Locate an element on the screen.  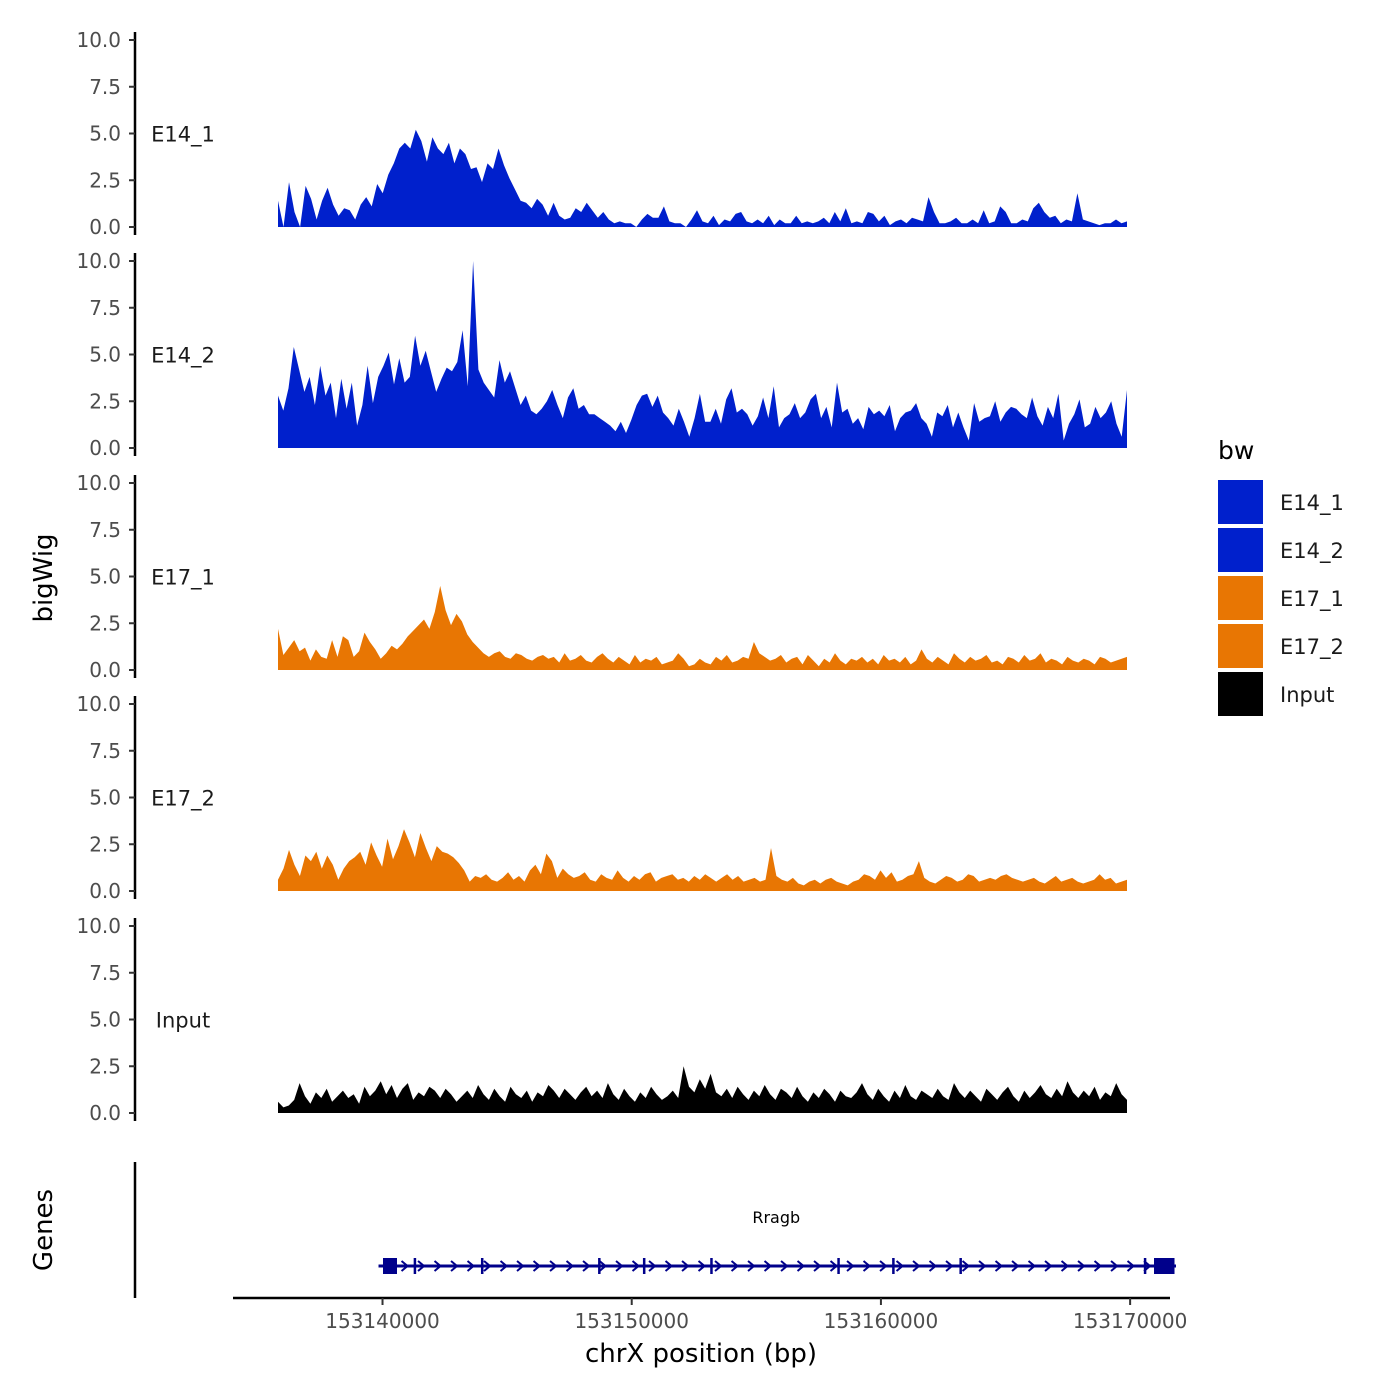
gene-panel: Genes Rragb is located at coordinates (602, 1230).